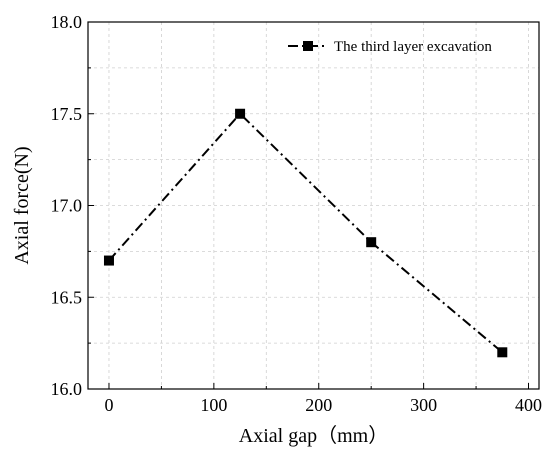  Describe the element at coordinates (213, 405) in the screenshot. I see `x-tick-label: 100` at that location.